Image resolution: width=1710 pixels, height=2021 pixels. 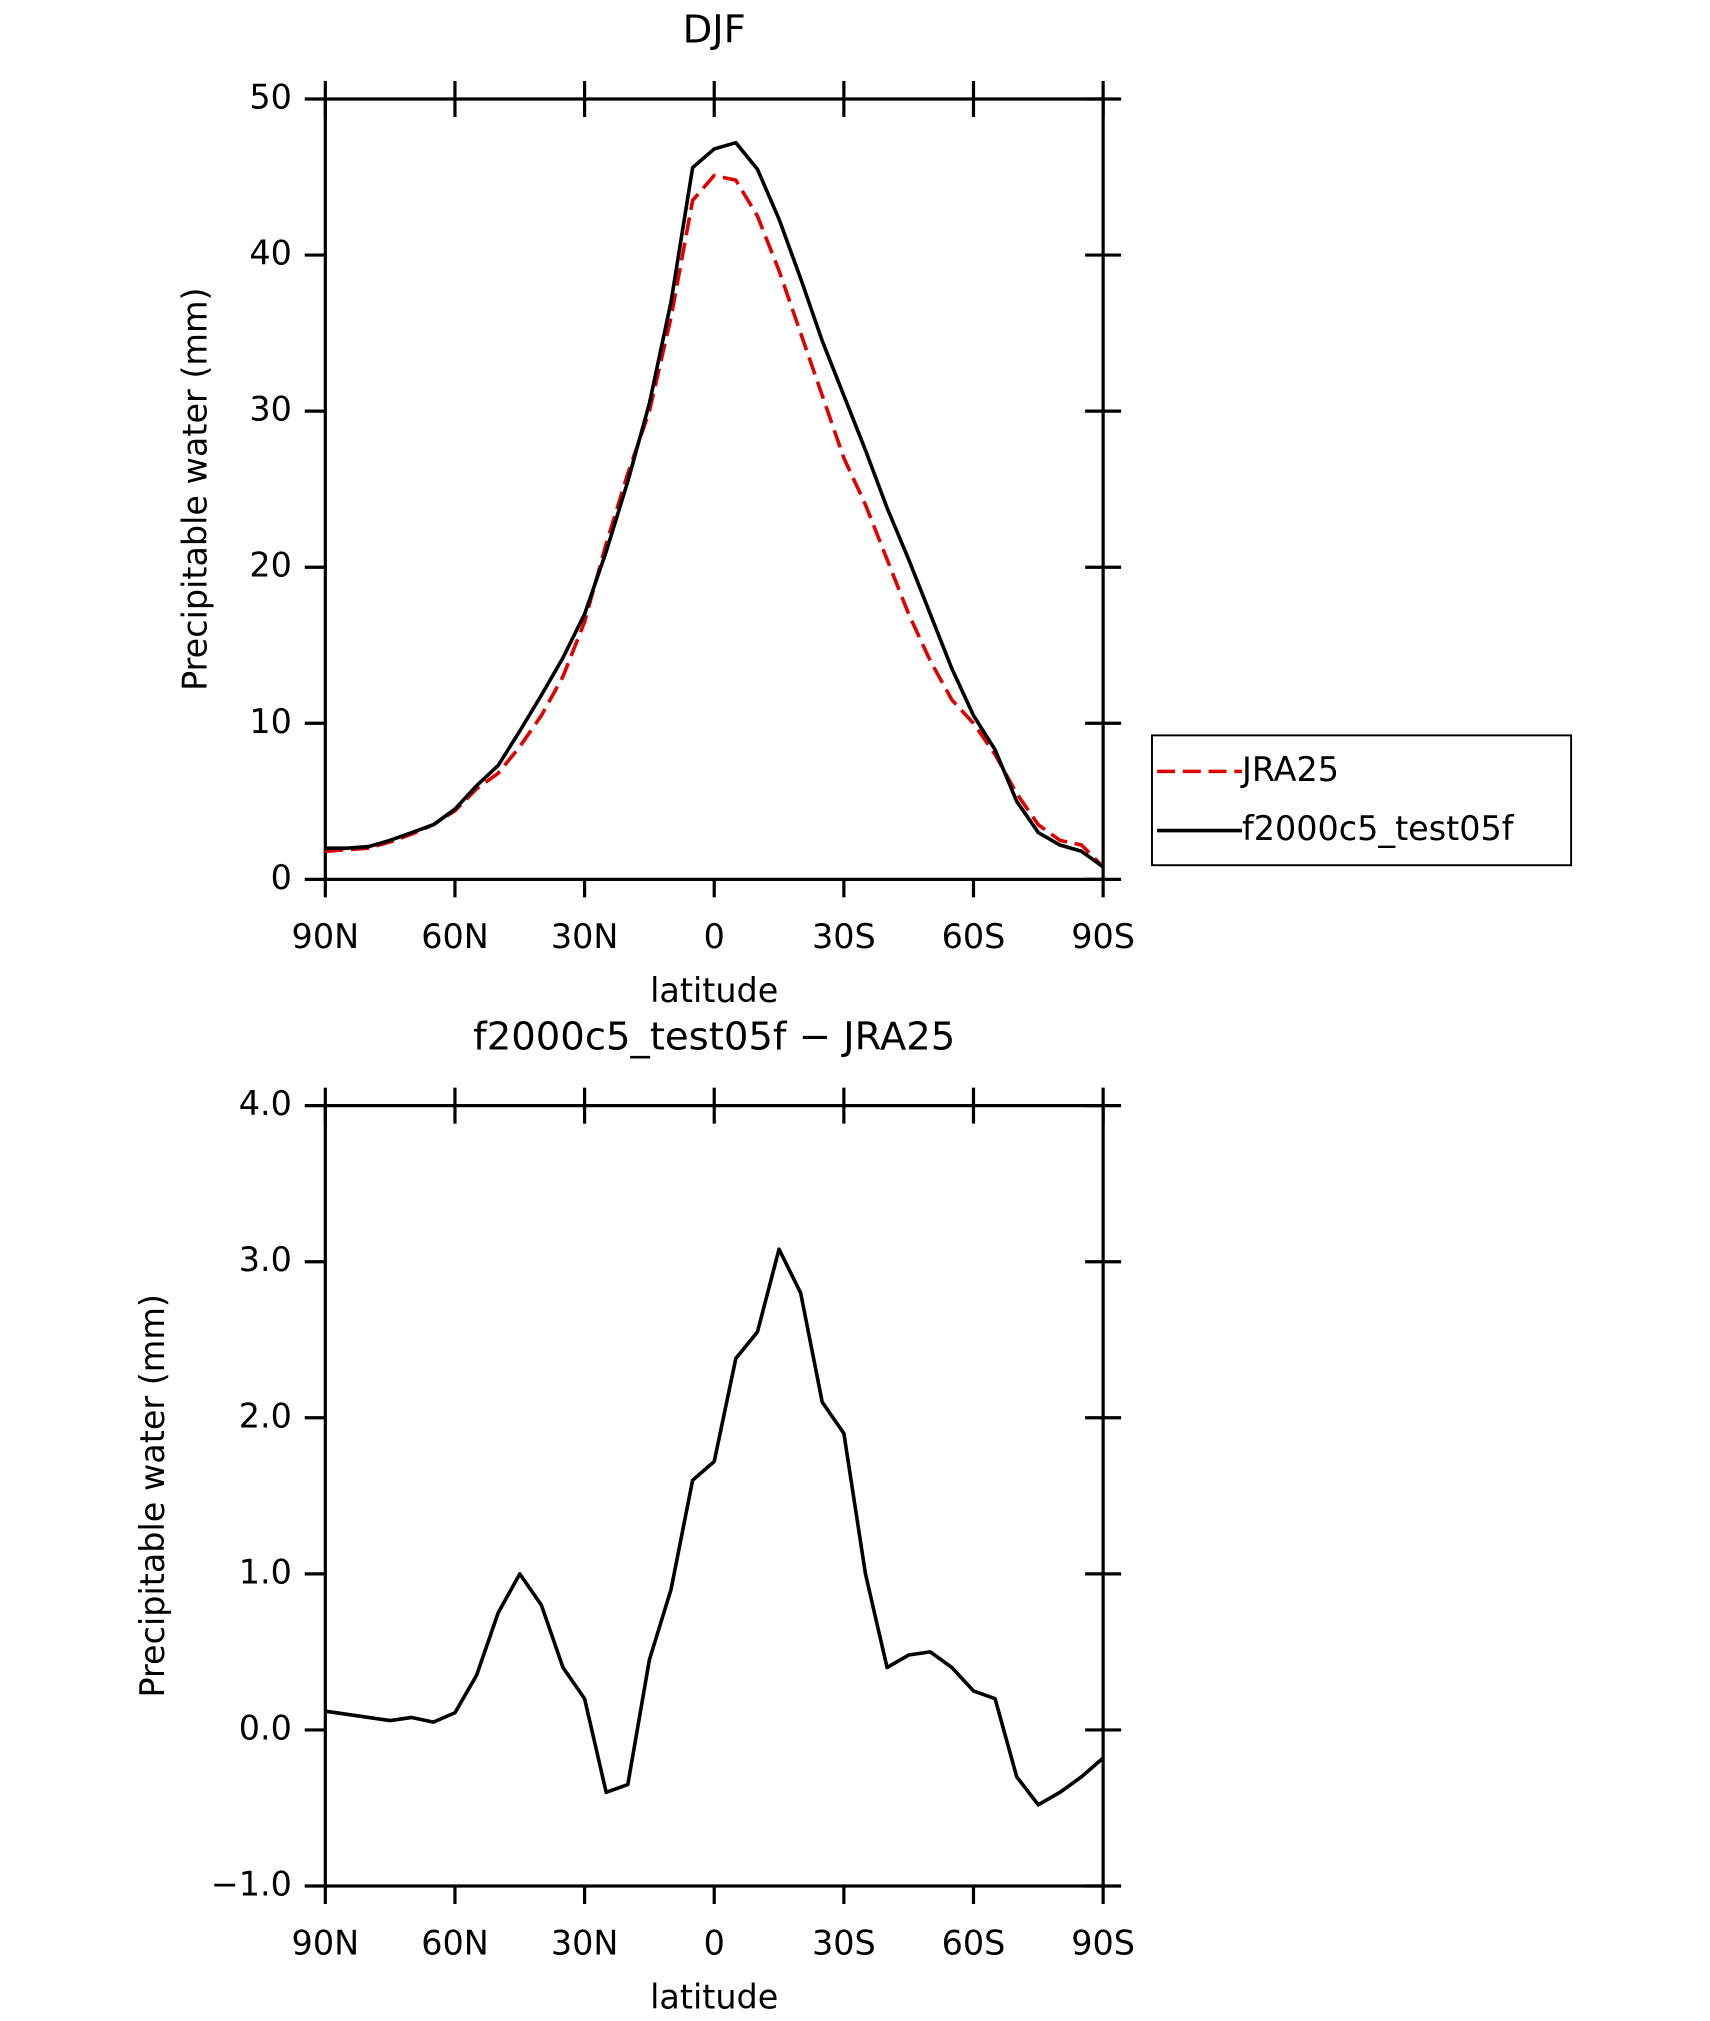 I want to click on y-tick-label: 3.0, so click(x=265, y=1259).